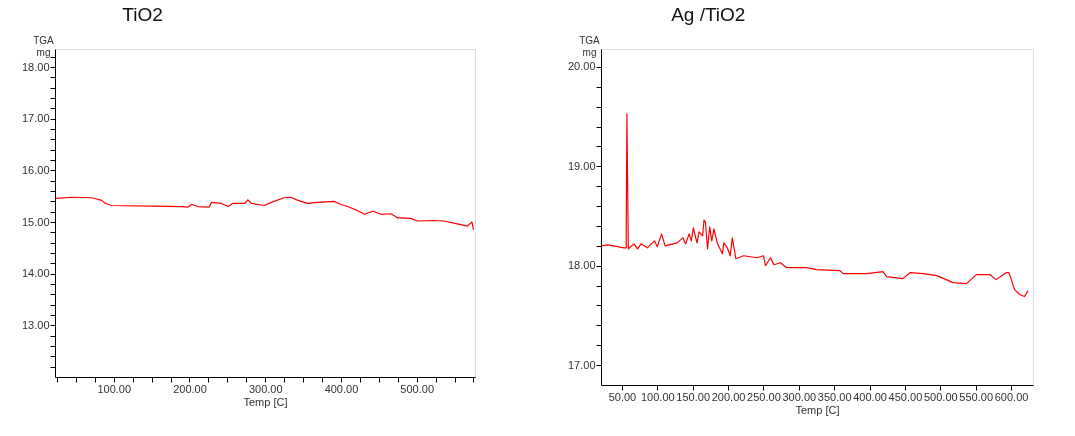 The image size is (1075, 436). Describe the element at coordinates (1011, 396) in the screenshot. I see `x-tick-label: 600.00` at that location.